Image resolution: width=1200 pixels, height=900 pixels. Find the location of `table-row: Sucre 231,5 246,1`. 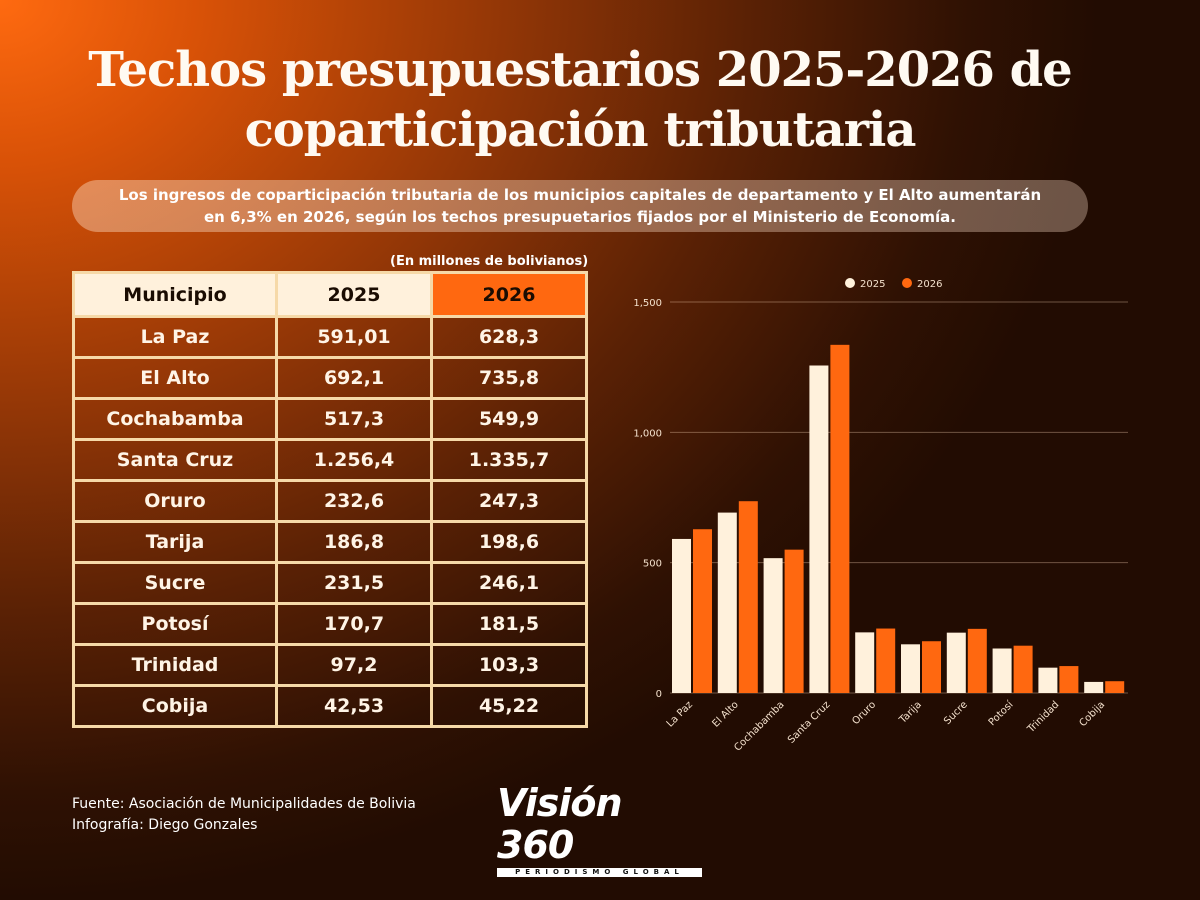

table-row: Sucre 231,5 246,1 is located at coordinates (330, 583).